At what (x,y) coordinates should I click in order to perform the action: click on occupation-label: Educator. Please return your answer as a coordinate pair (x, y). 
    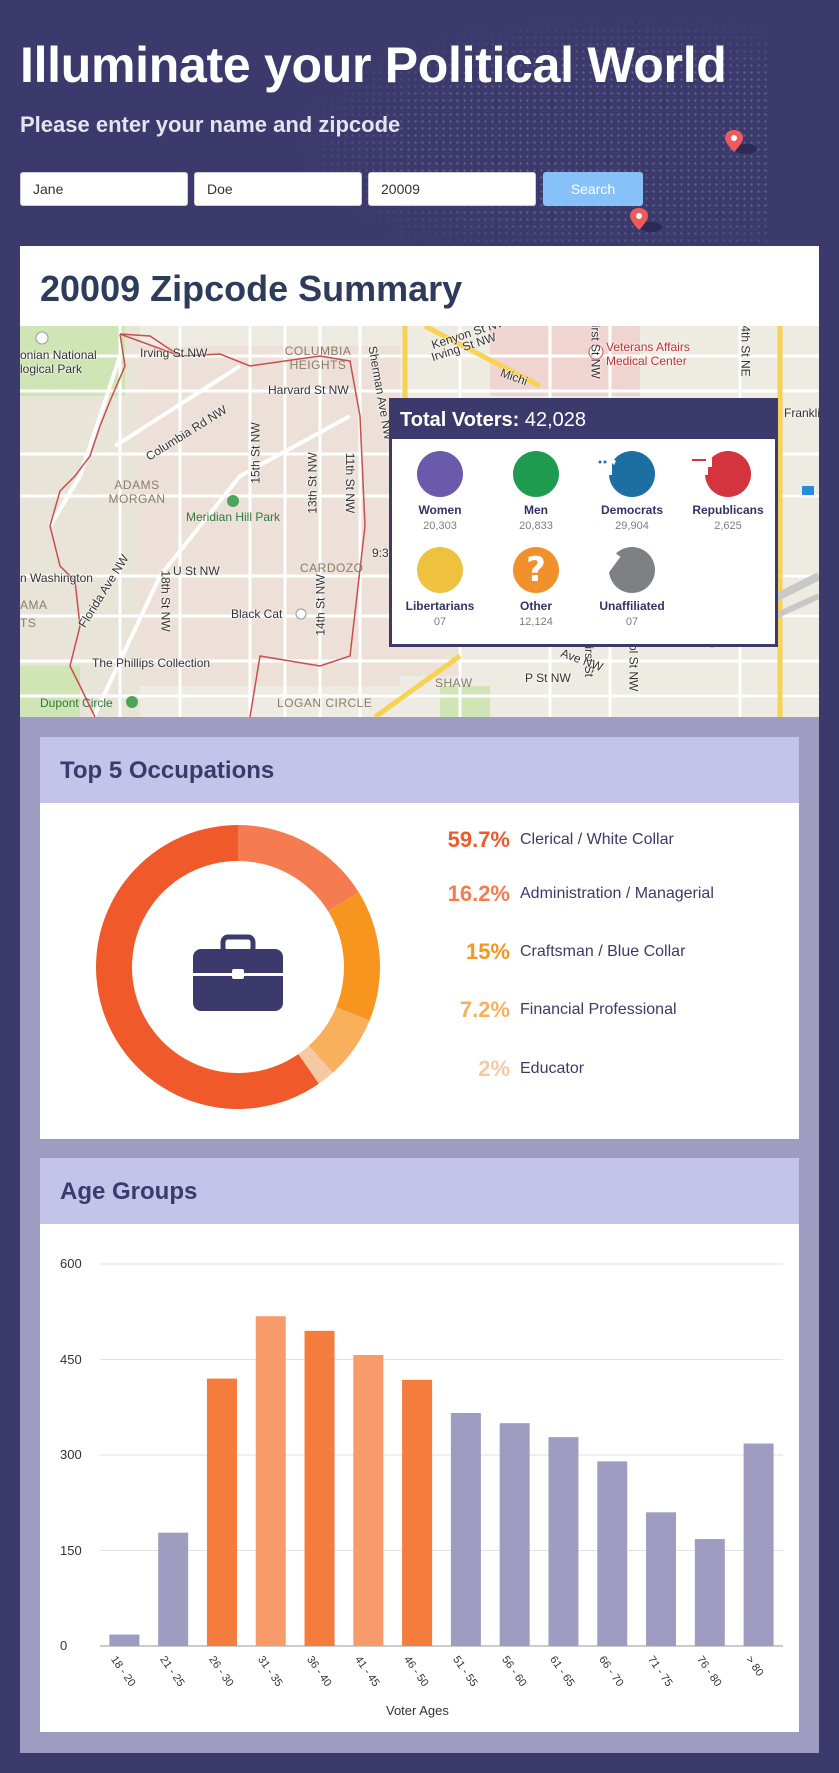
    Looking at the image, I should click on (552, 1068).